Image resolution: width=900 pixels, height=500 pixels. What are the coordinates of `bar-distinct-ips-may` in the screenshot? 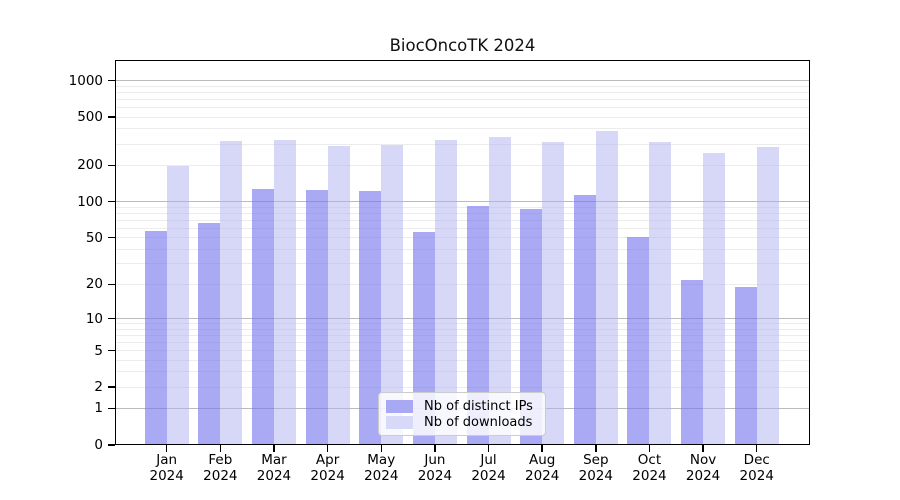 It's located at (370, 318).